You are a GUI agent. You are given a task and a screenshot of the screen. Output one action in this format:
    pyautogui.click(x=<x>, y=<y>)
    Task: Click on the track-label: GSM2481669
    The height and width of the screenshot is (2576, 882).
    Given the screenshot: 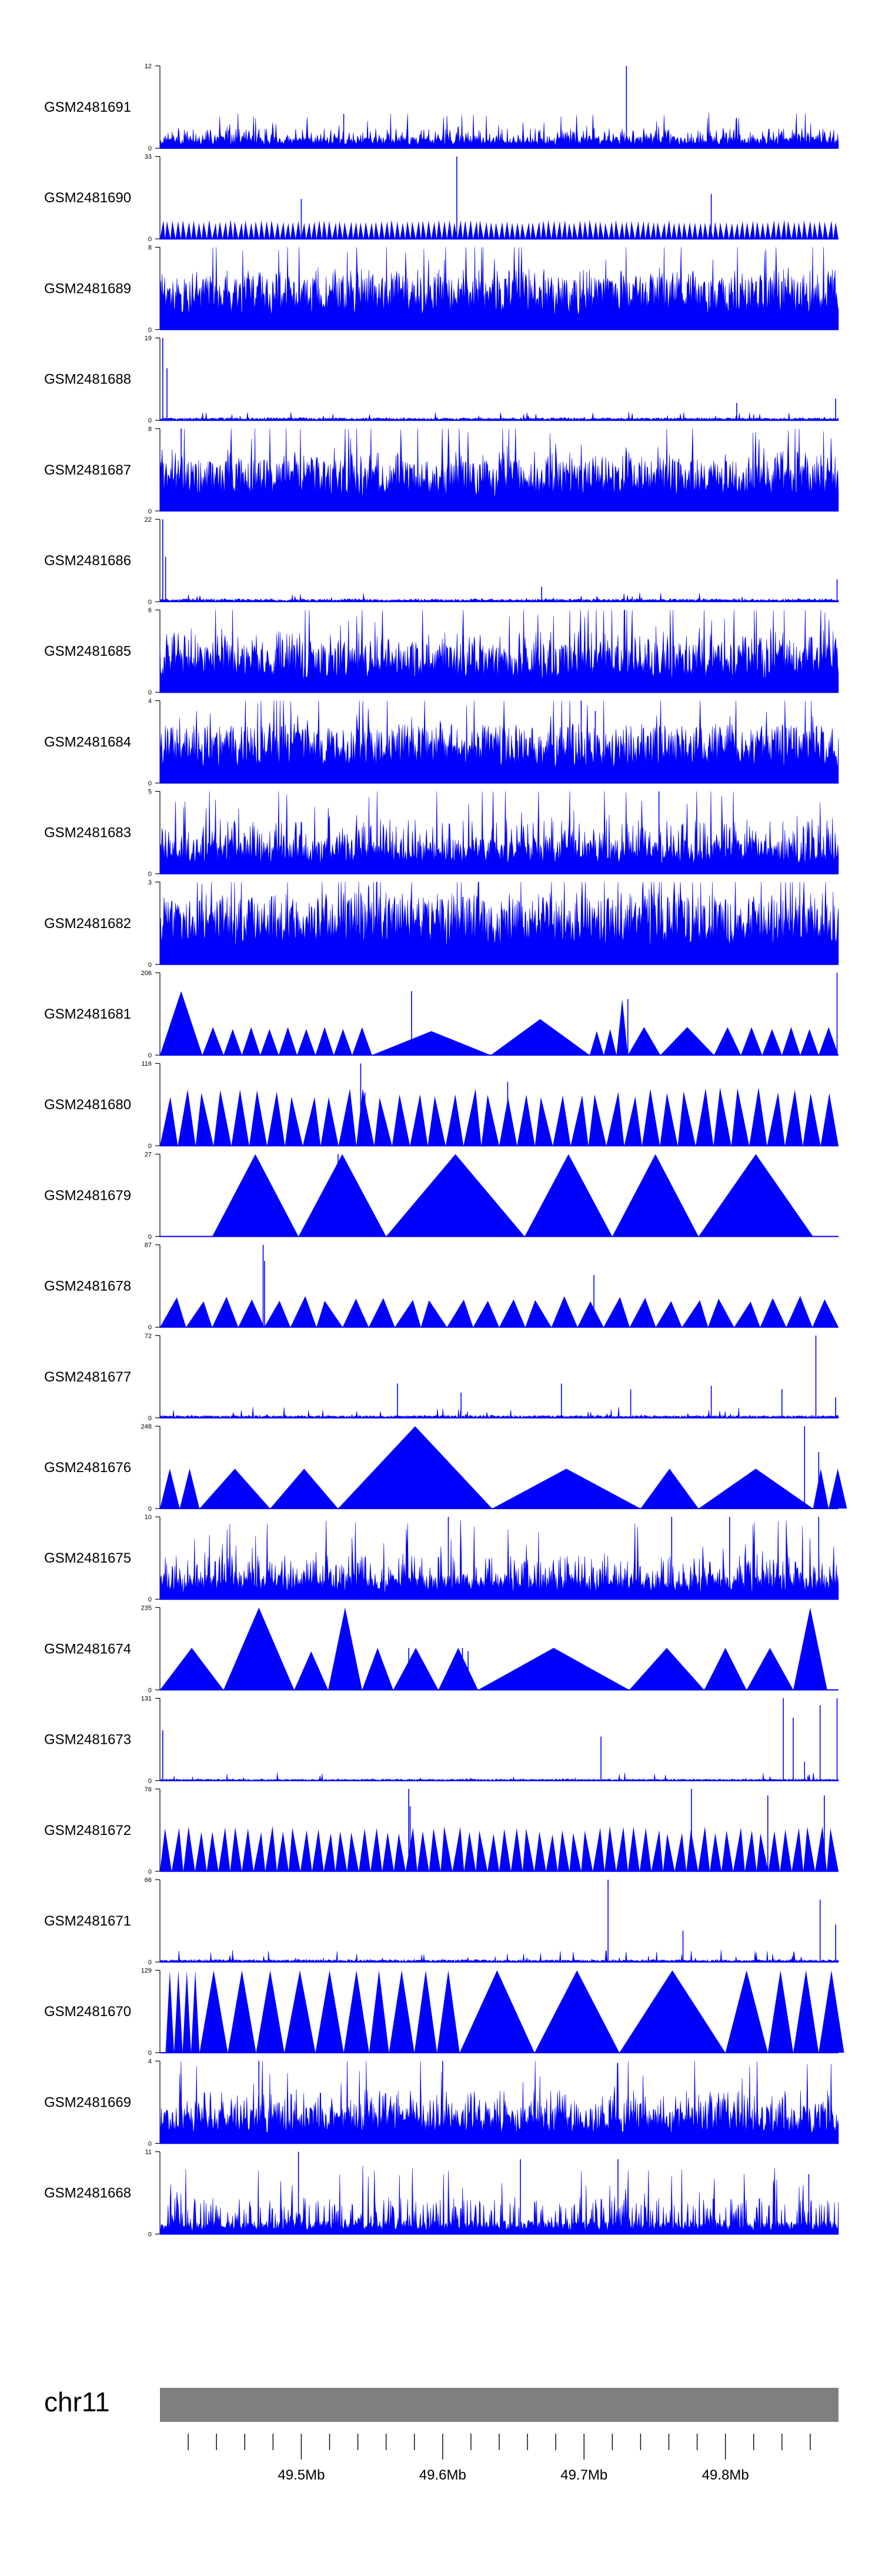 What is the action you would take?
    pyautogui.click(x=87, y=2102)
    